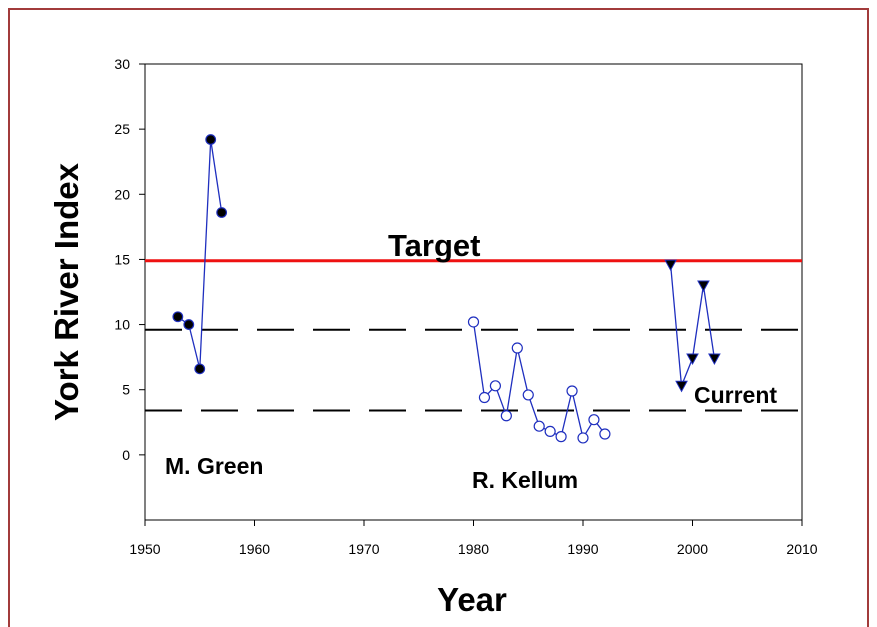 The width and height of the screenshot is (877, 627). What do you see at coordinates (506, 416) in the screenshot?
I see `r-kellum-point-1983` at bounding box center [506, 416].